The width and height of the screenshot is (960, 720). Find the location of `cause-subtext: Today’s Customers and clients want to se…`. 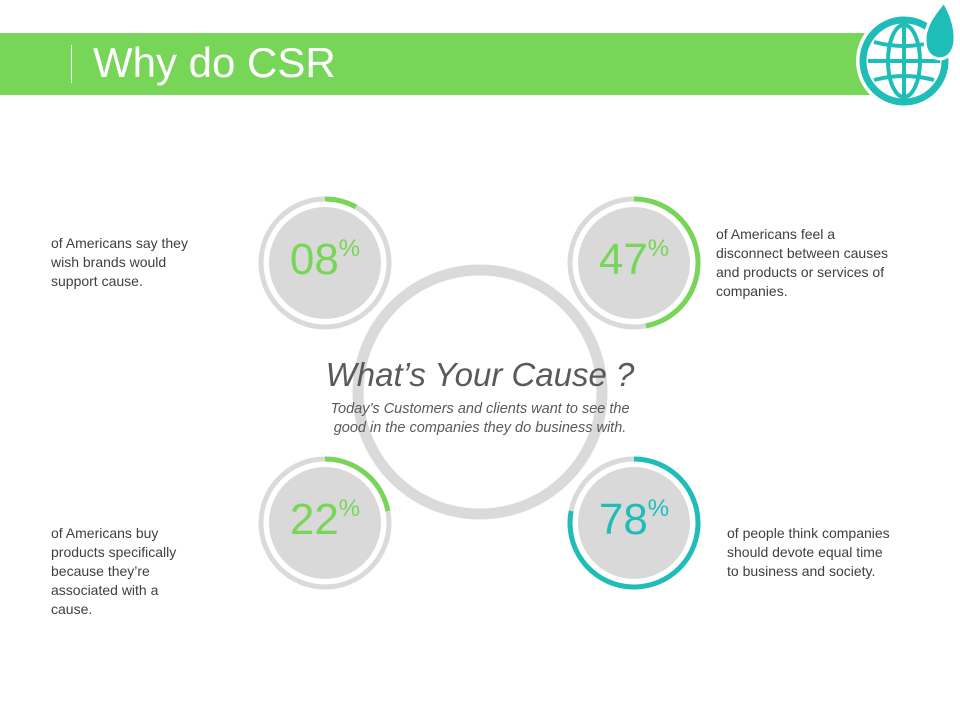

cause-subtext: Today’s Customers and clients want to se… is located at coordinates (480, 419).